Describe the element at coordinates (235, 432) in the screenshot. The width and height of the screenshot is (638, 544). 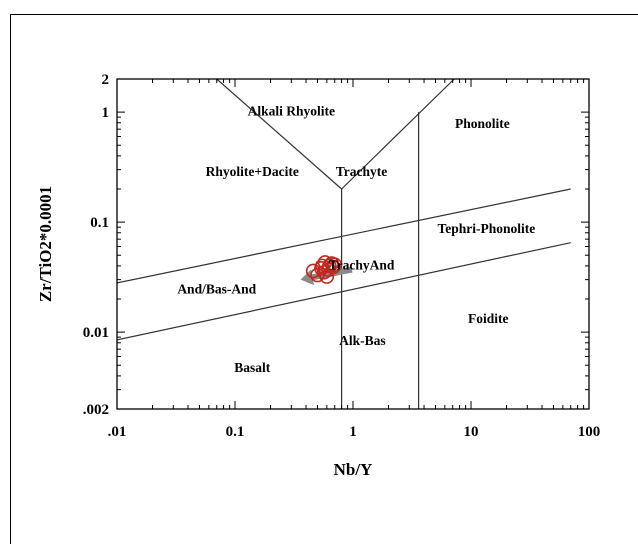
I see `x-tick-label: 0.1` at that location.